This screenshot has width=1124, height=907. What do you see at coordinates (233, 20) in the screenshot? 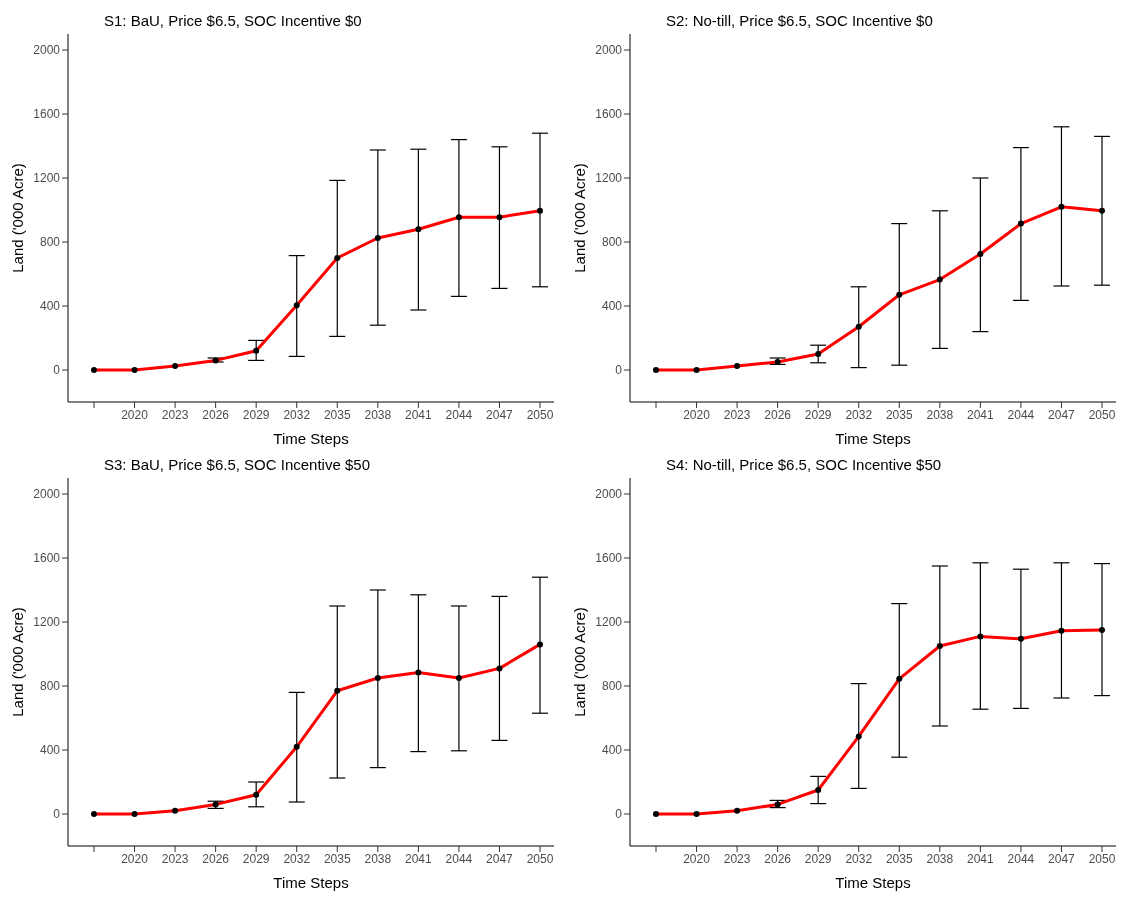
I see `chart-title: S1: BaU, Price $6.5, SOC Incentive $0` at bounding box center [233, 20].